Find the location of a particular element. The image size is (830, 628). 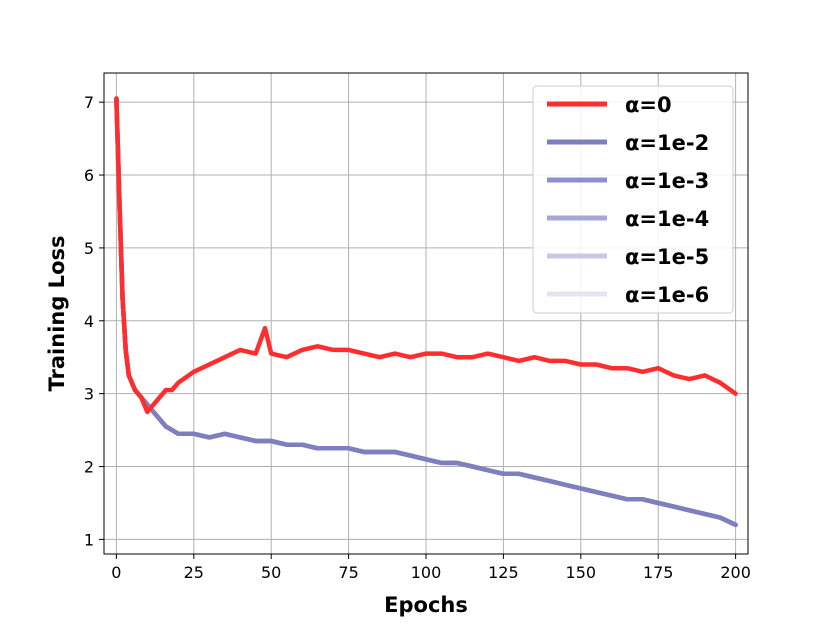

legend: α=0 α=1e-2 α=1e-3 α=1e-4 α=1e-5 α=1e-6 is located at coordinates (633, 199).